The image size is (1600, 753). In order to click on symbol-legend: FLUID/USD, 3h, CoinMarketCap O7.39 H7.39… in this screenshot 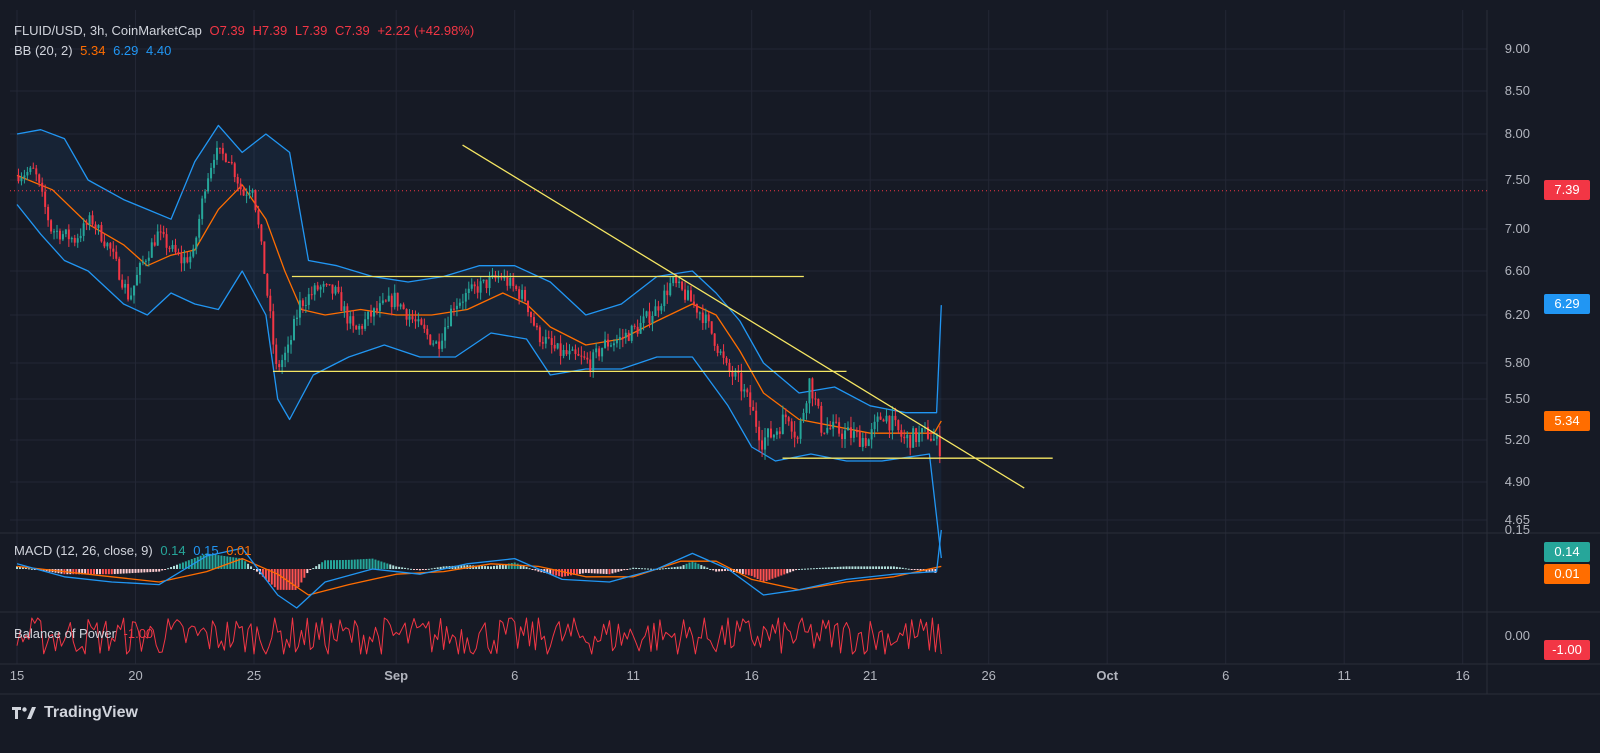, I will do `click(246, 30)`.